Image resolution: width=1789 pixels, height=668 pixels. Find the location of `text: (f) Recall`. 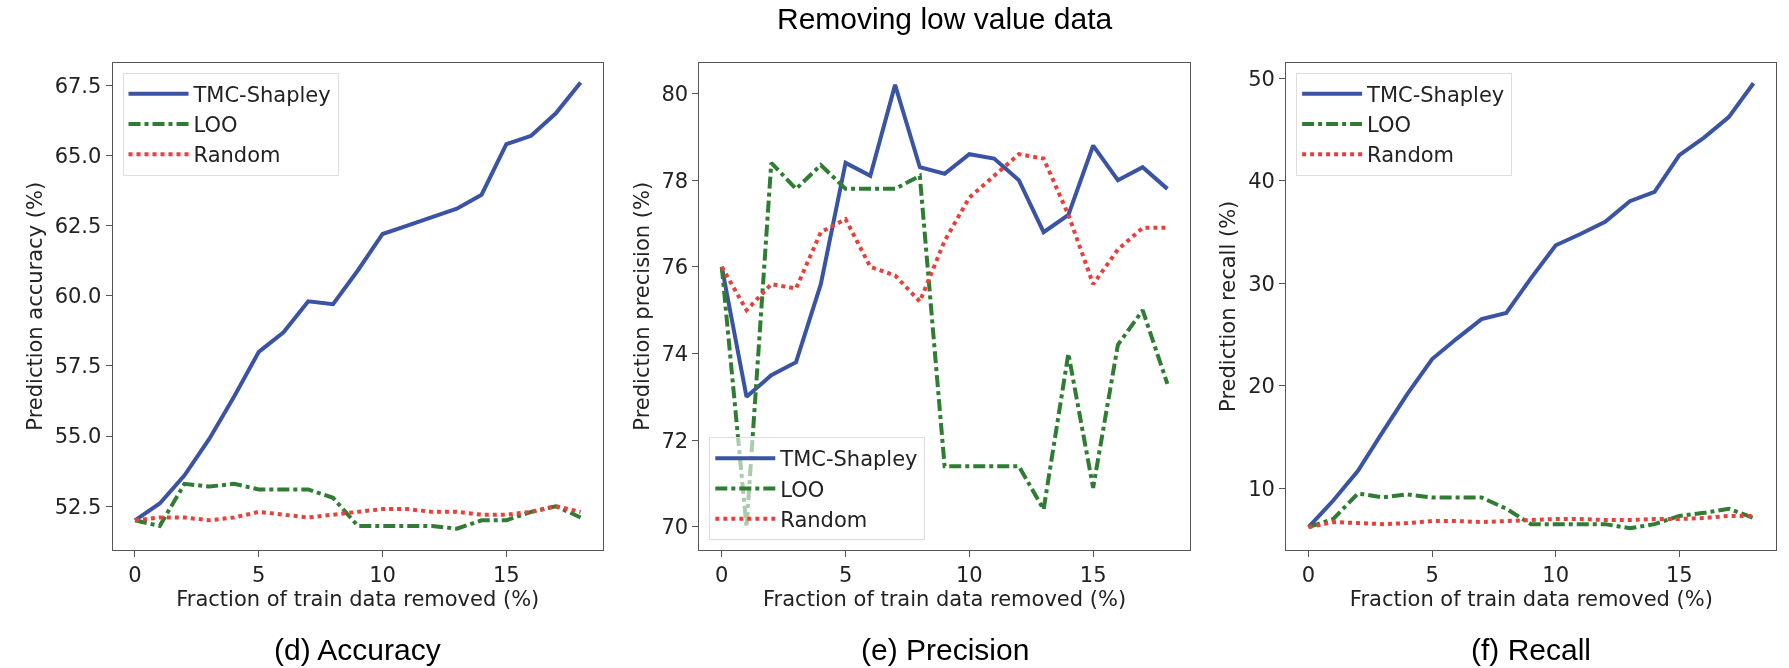

text: (f) Recall is located at coordinates (1531, 649).